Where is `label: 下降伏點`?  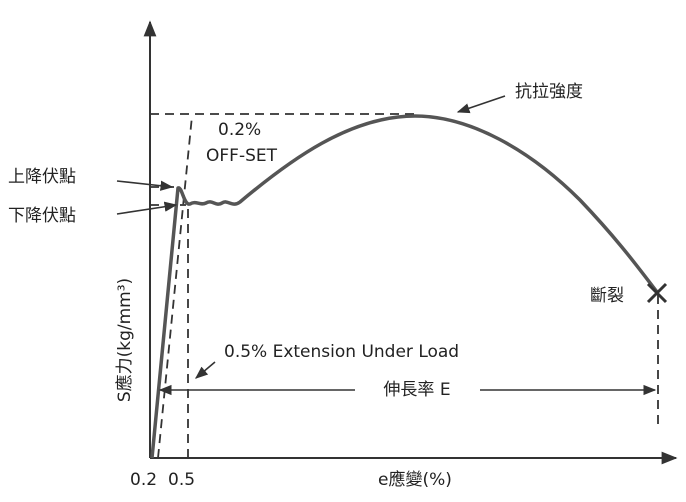
label: 下降伏點 is located at coordinates (42, 216).